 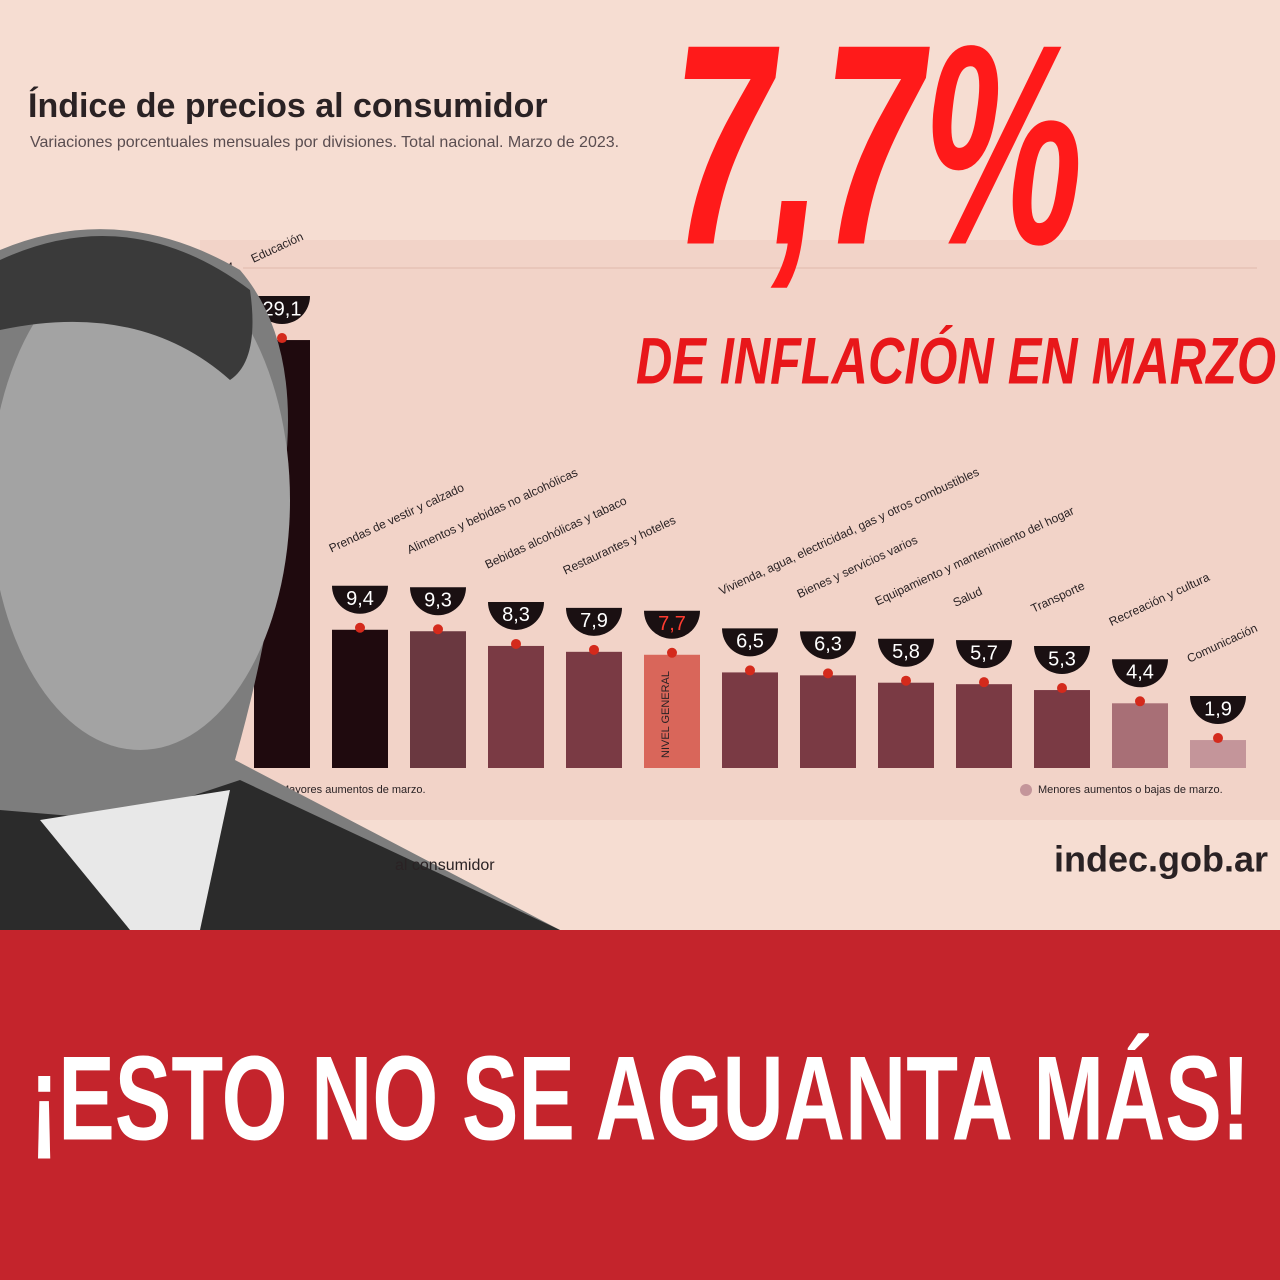 I want to click on value-label: 5,3, so click(x=1062, y=659).